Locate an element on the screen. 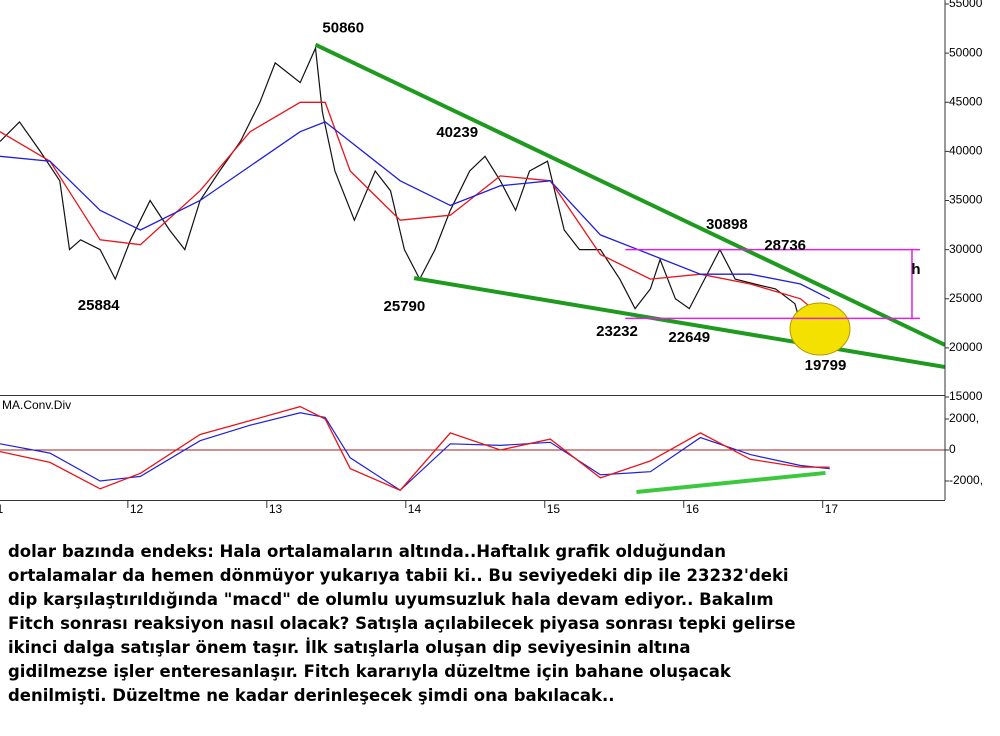 Image resolution: width=1000 pixels, height=736 pixels. x-tick-label: 17 is located at coordinates (832, 509).